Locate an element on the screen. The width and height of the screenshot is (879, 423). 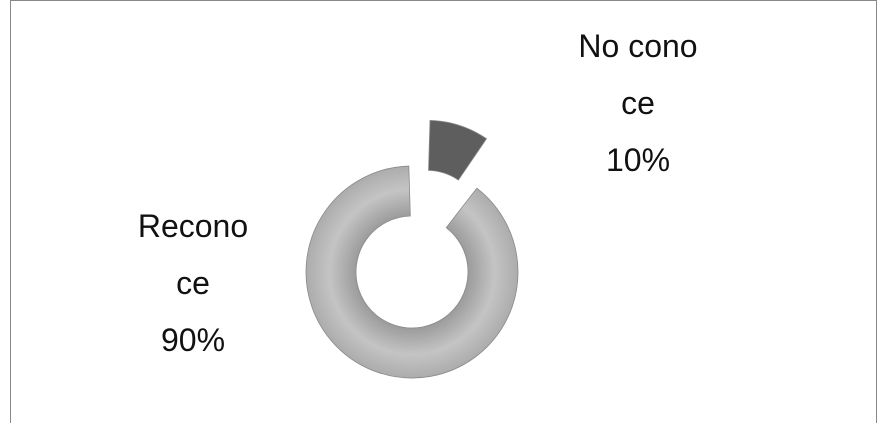
category-label: Reconoce is located at coordinates (193, 254).